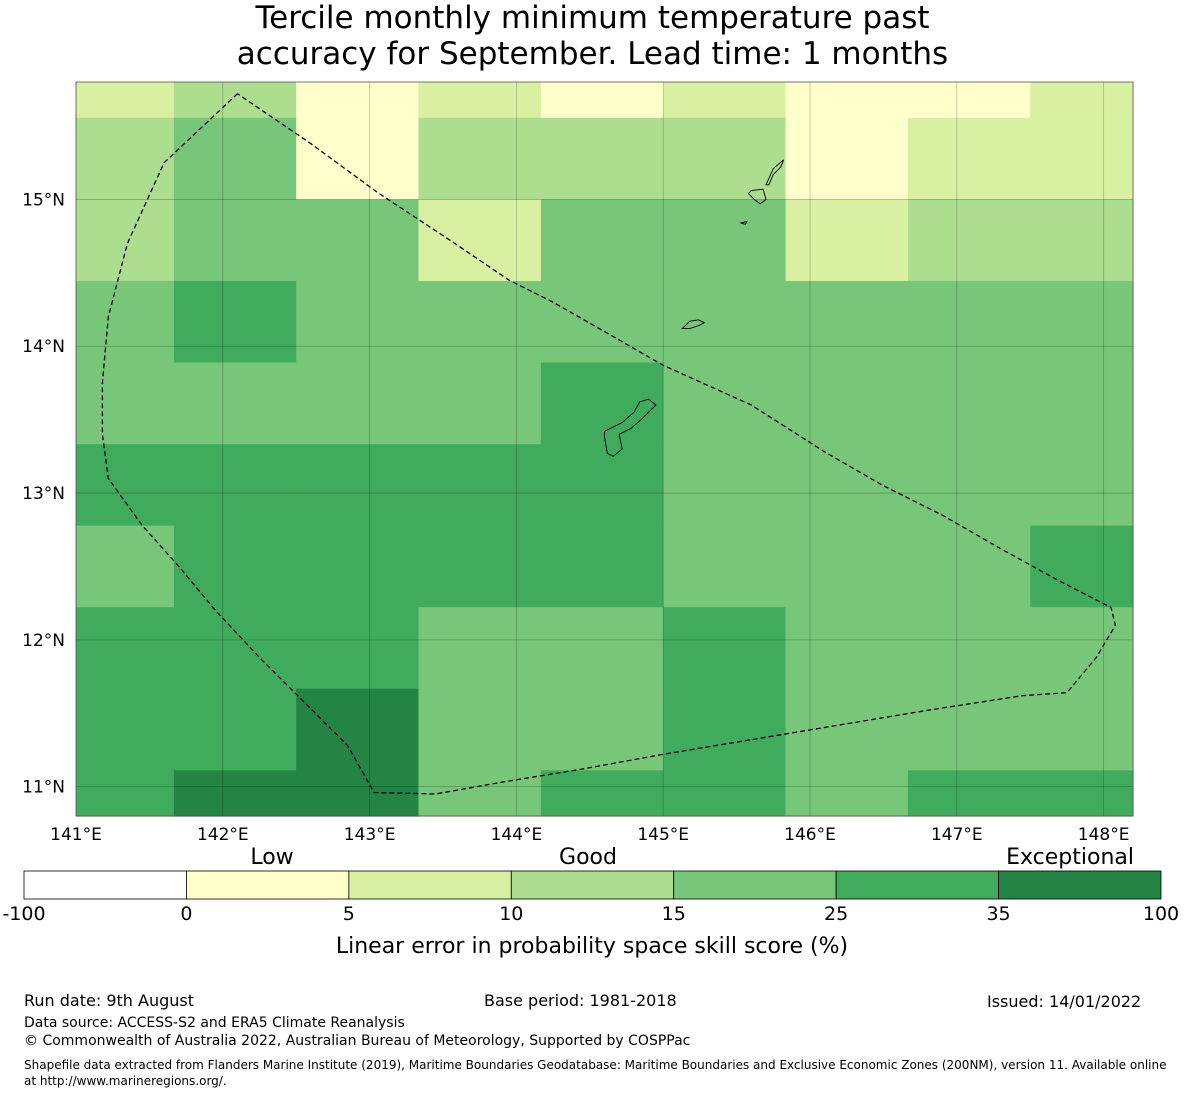  I want to click on lon-tick-label: 141°E, so click(76, 835).